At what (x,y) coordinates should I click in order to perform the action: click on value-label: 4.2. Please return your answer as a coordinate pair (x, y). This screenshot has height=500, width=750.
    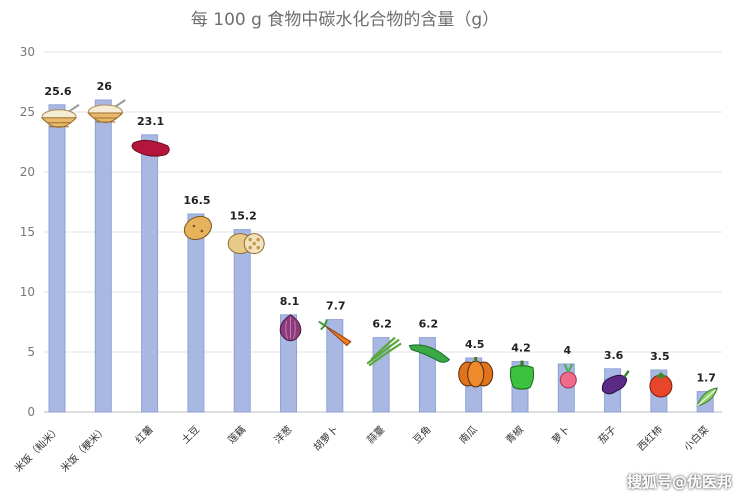
    Looking at the image, I should click on (521, 348).